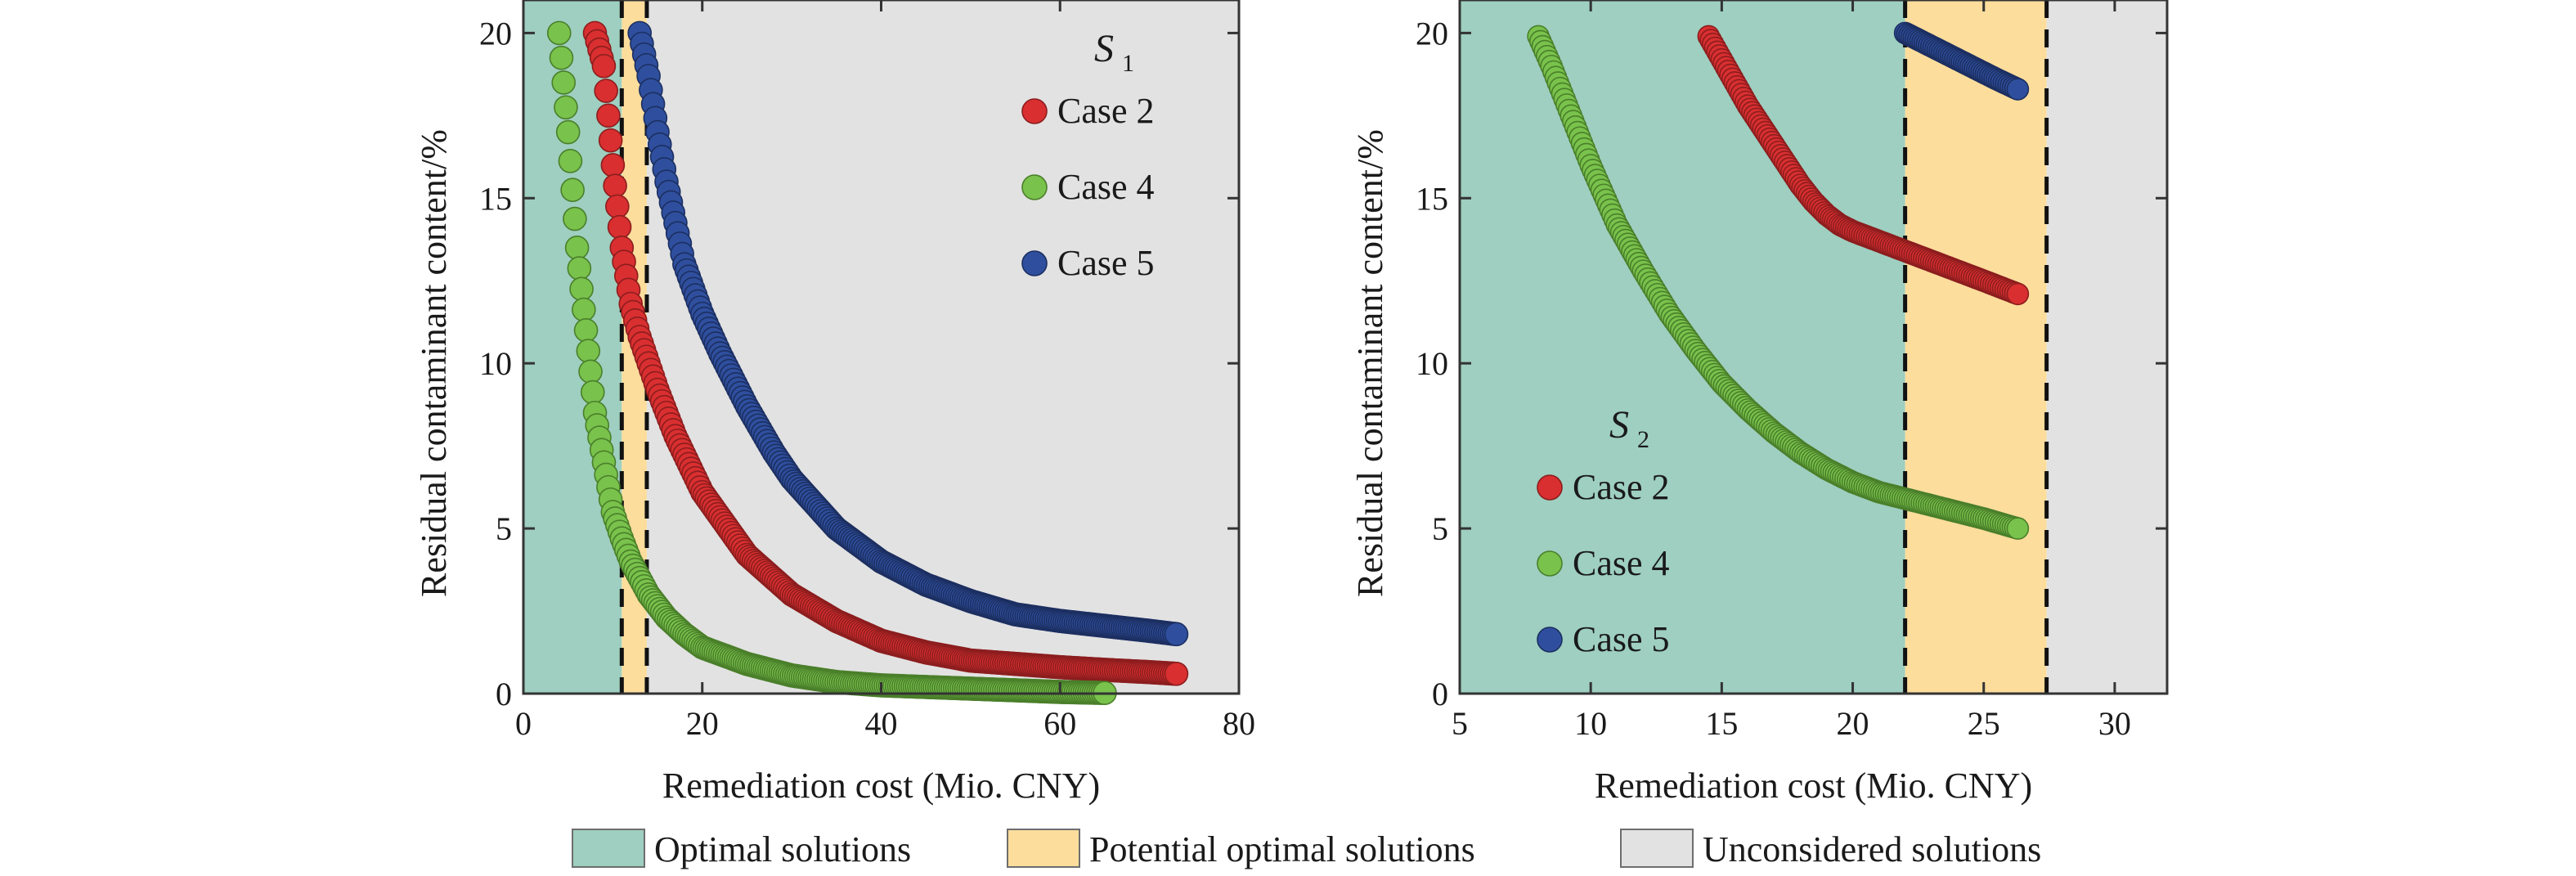 The width and height of the screenshot is (2576, 876). What do you see at coordinates (1460, 723) in the screenshot?
I see `x-tick-label: 5` at bounding box center [1460, 723].